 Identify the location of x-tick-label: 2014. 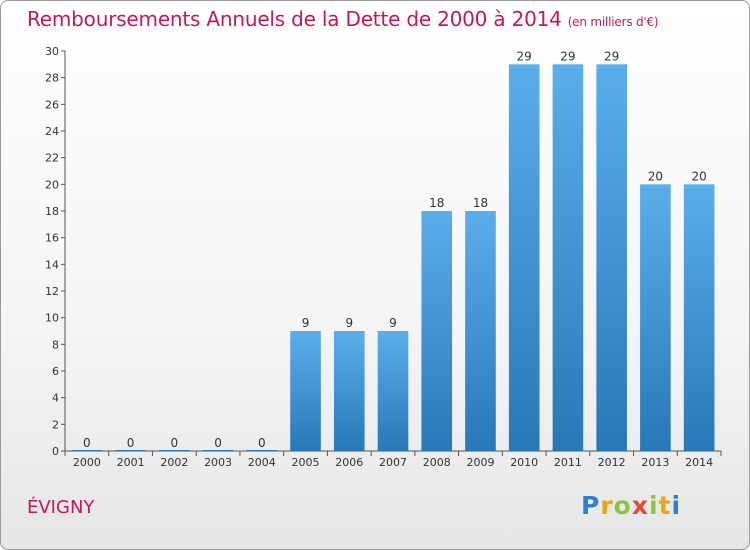
(699, 462).